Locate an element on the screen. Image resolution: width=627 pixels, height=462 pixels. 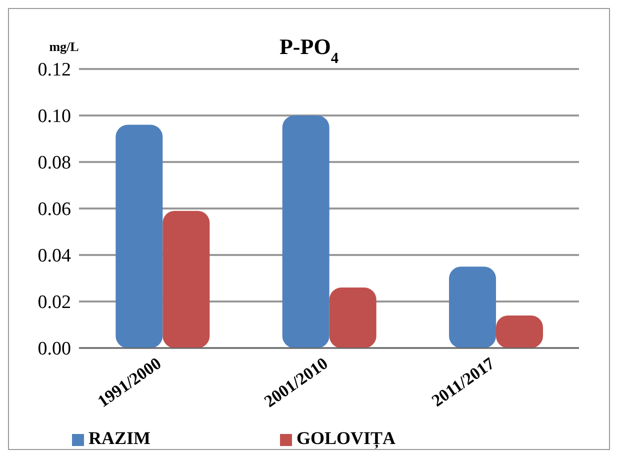
y-tick-label: 0.02 is located at coordinates (54, 303).